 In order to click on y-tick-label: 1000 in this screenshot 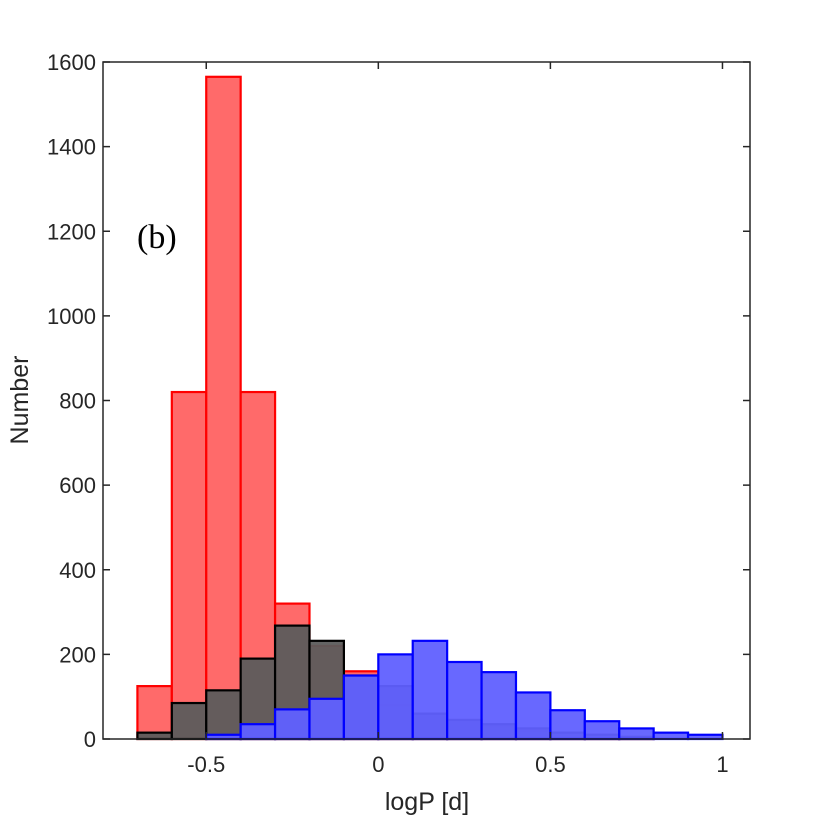, I will do `click(71, 316)`.